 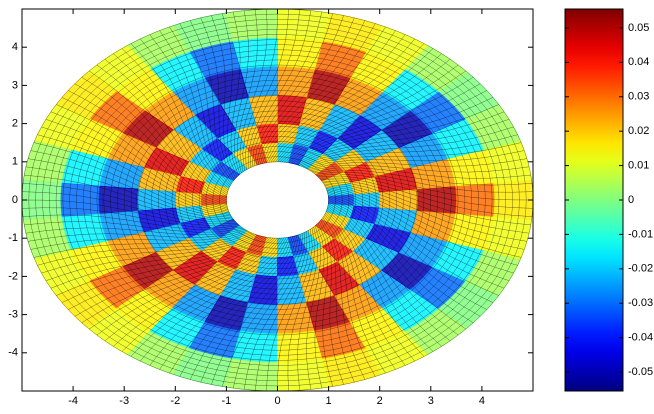 What do you see at coordinates (380, 401) in the screenshot?
I see `x-tick-label: 2` at bounding box center [380, 401].